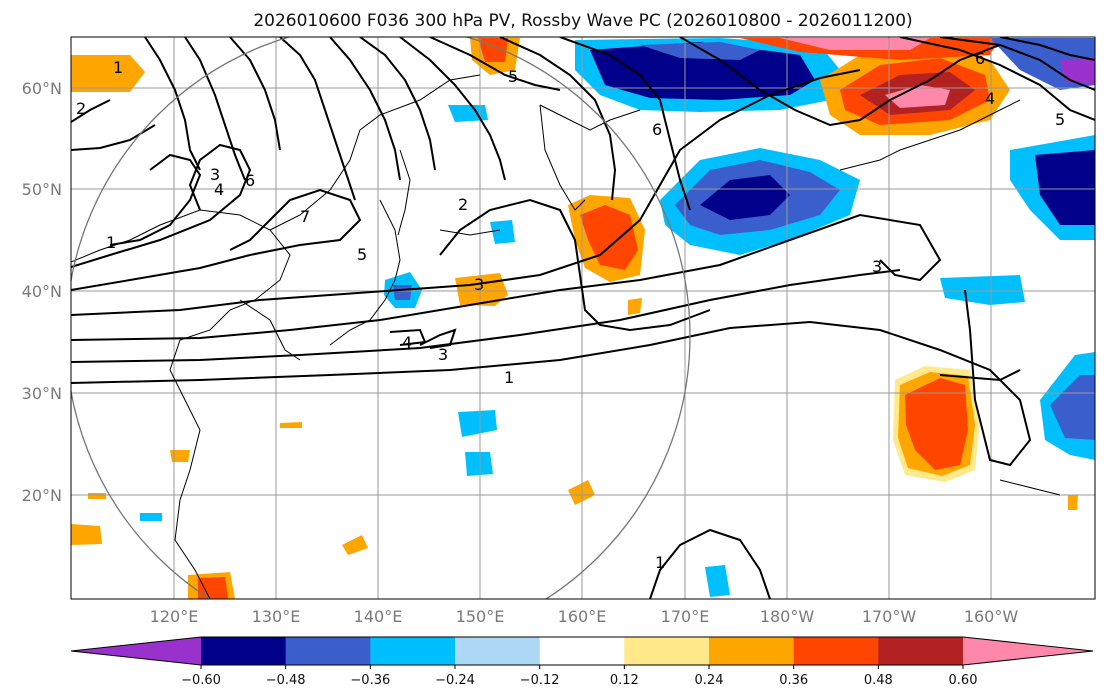 Image resolution: width=1105 pixels, height=692 pixels. I want to click on negative-anomaly-north-pacific-mid, so click(700, 51).